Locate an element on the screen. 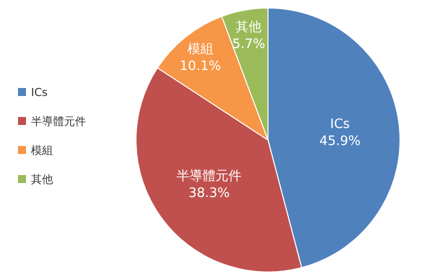  data-label: 10.1% is located at coordinates (200, 66).